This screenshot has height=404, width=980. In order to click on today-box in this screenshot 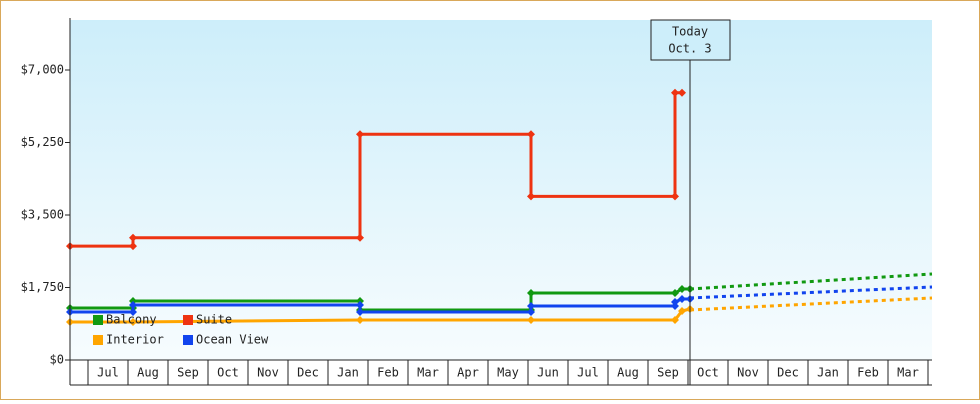, I will do `click(690, 40)`.